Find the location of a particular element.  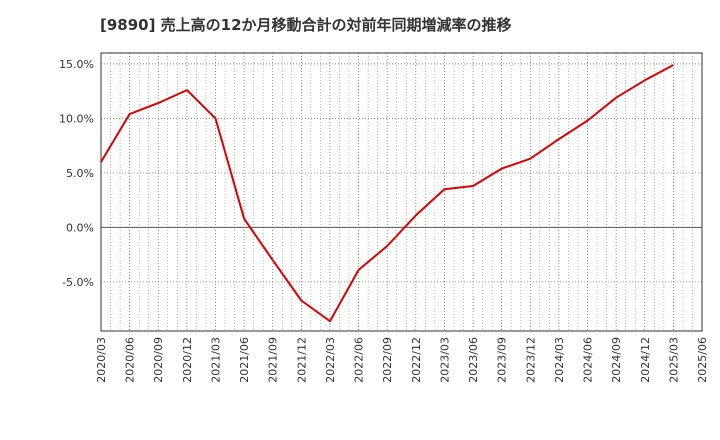

x-tick-label: 2025/03 is located at coordinates (673, 360).